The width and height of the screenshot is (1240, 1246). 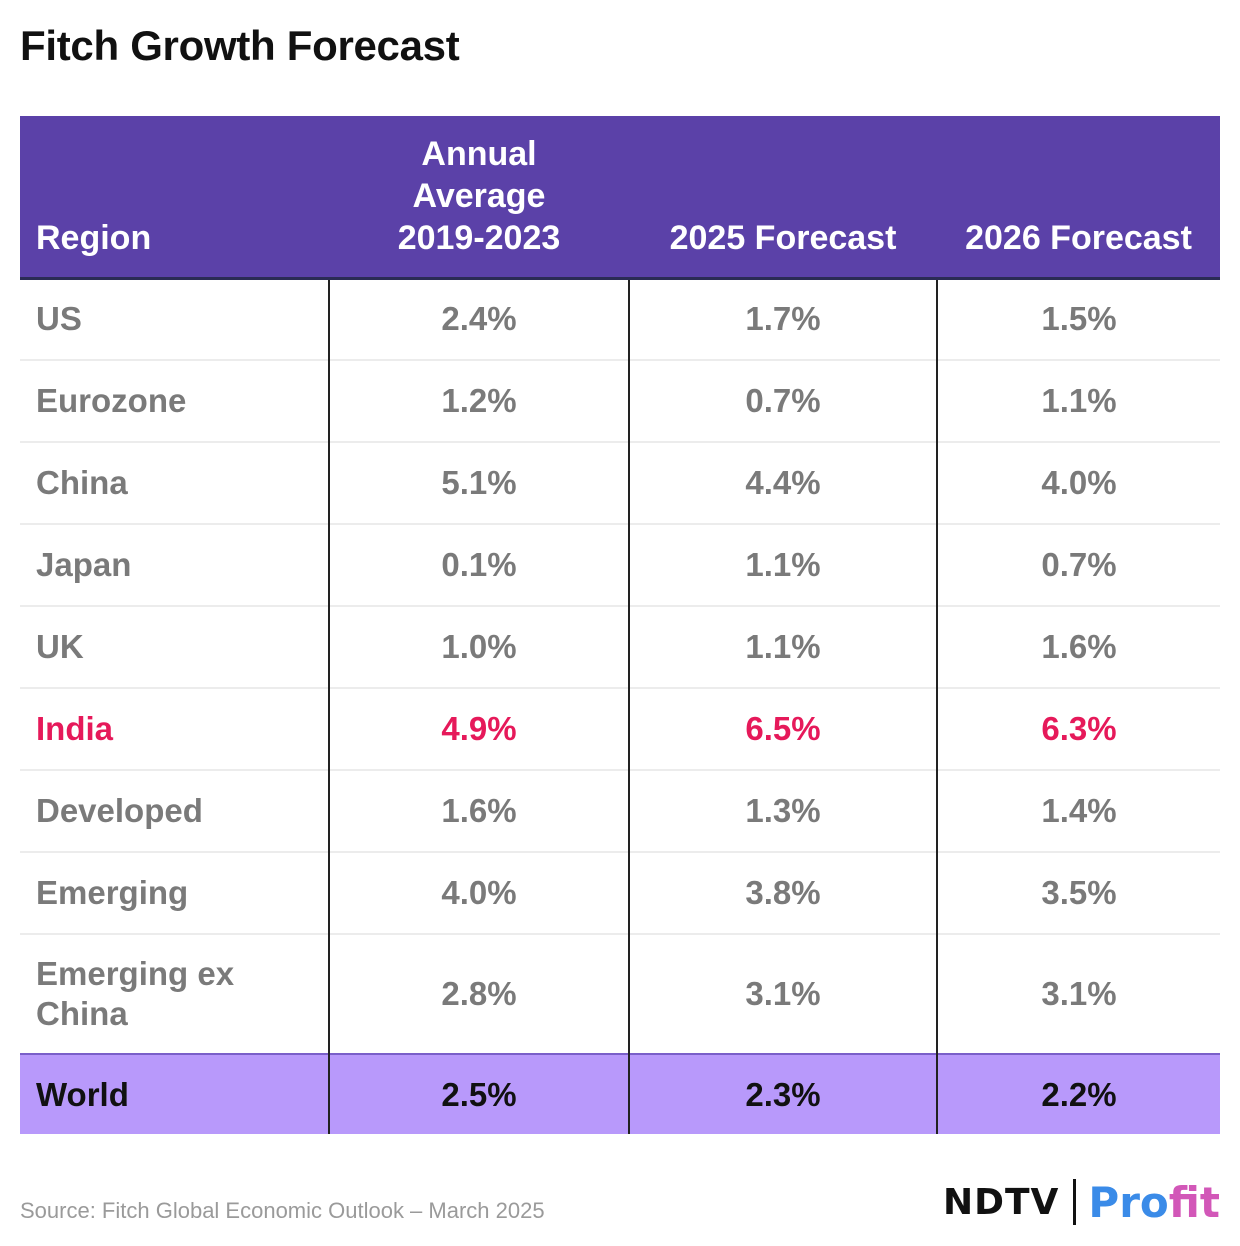 What do you see at coordinates (174, 993) in the screenshot?
I see `region-cell: Emerging ex China` at bounding box center [174, 993].